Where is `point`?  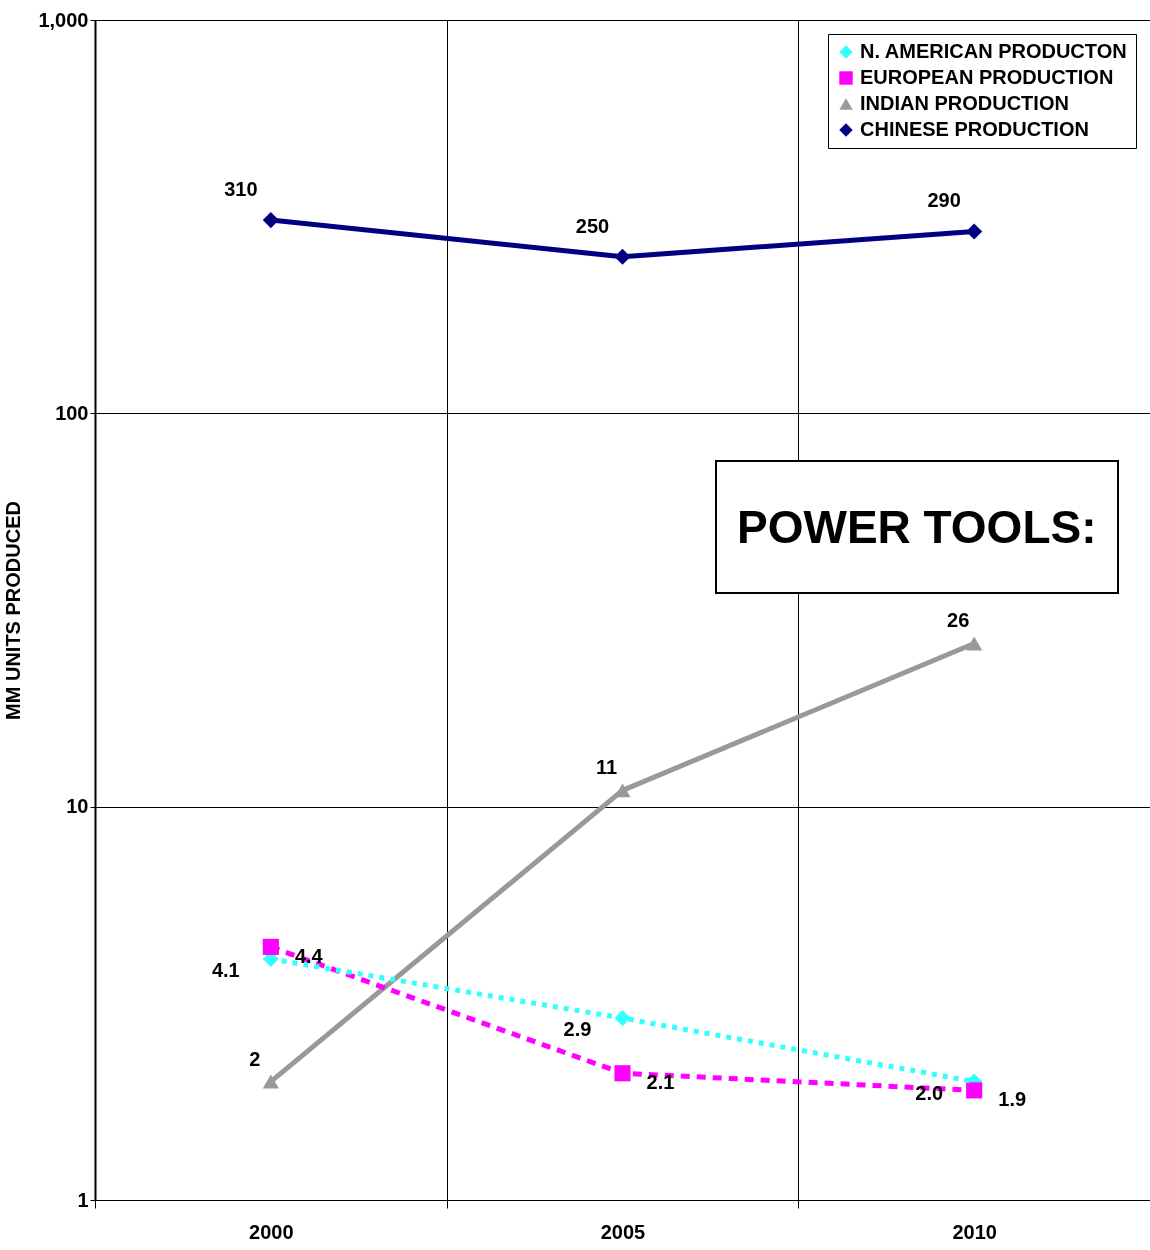 point is located at coordinates (270, 1081).